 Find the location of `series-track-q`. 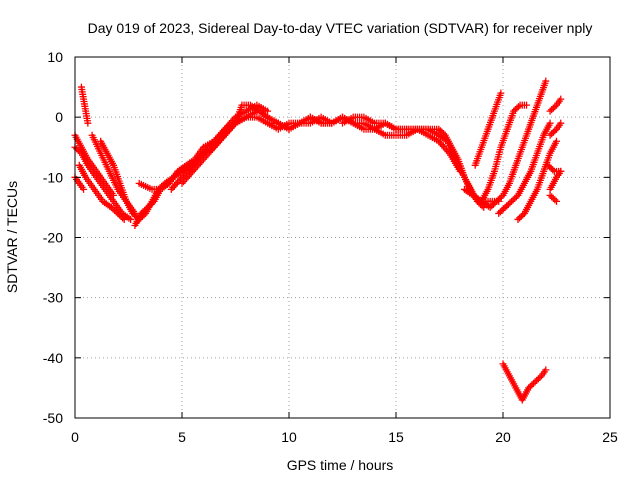

series-track-q is located at coordinates (488, 129).